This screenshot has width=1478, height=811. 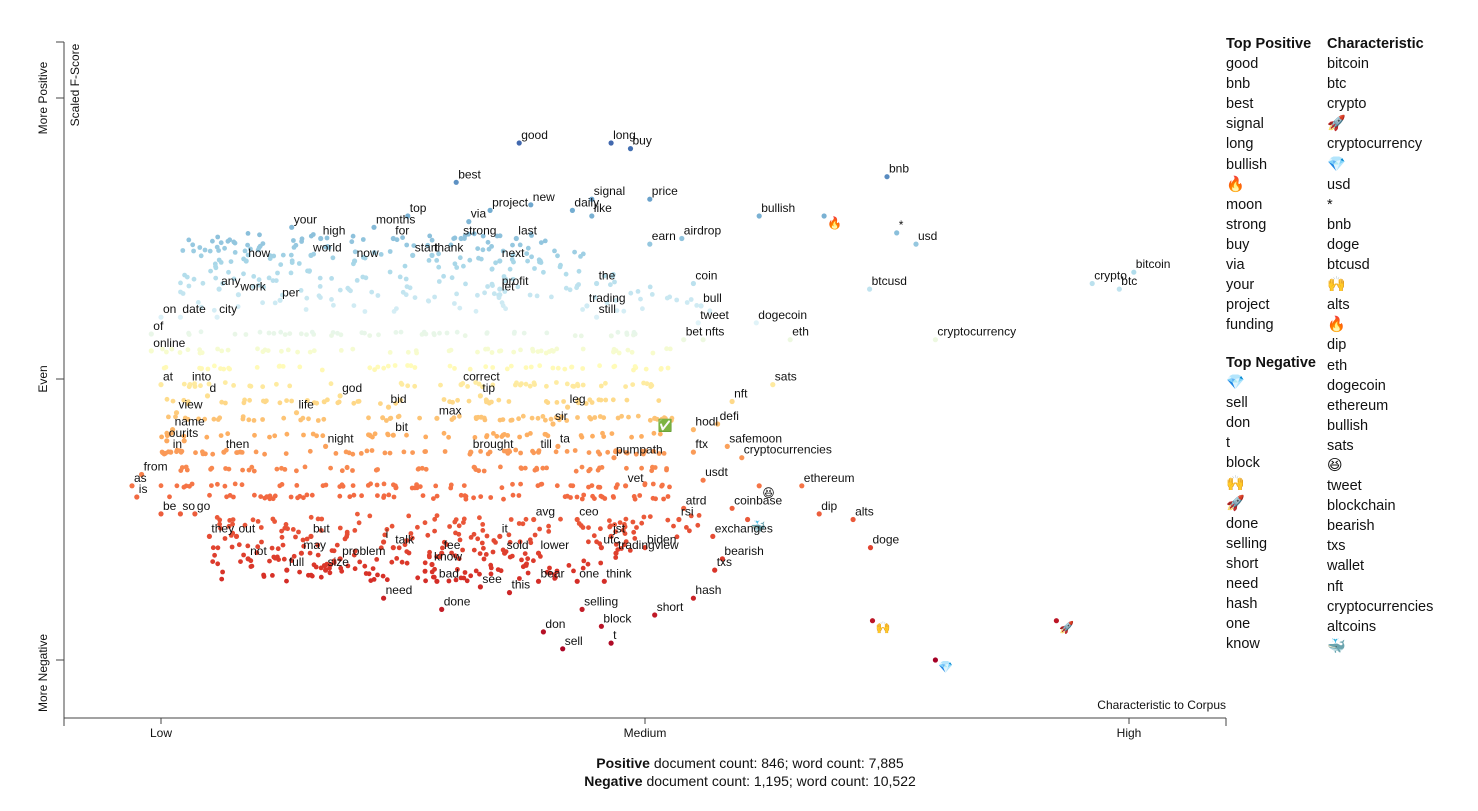 What do you see at coordinates (714, 315) in the screenshot?
I see `term-label: tweet` at bounding box center [714, 315].